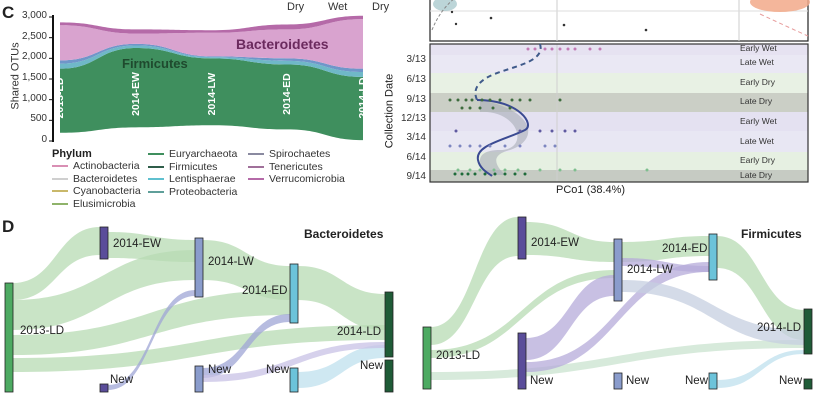 The height and width of the screenshot is (408, 818). What do you see at coordinates (203, 154) in the screenshot?
I see `legend-label: Euryarchaeota` at bounding box center [203, 154].